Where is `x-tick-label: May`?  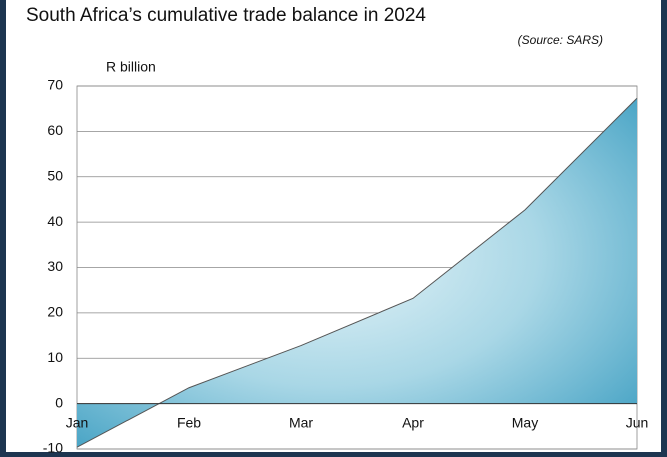
x-tick-label: May is located at coordinates (525, 422).